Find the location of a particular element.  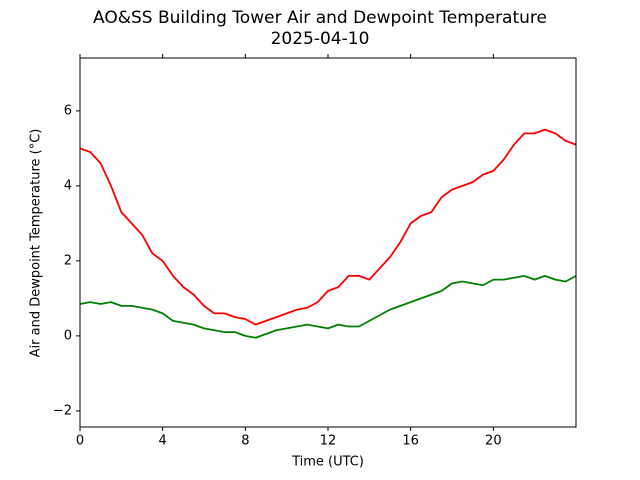

x-tick-label: 4 is located at coordinates (163, 441).